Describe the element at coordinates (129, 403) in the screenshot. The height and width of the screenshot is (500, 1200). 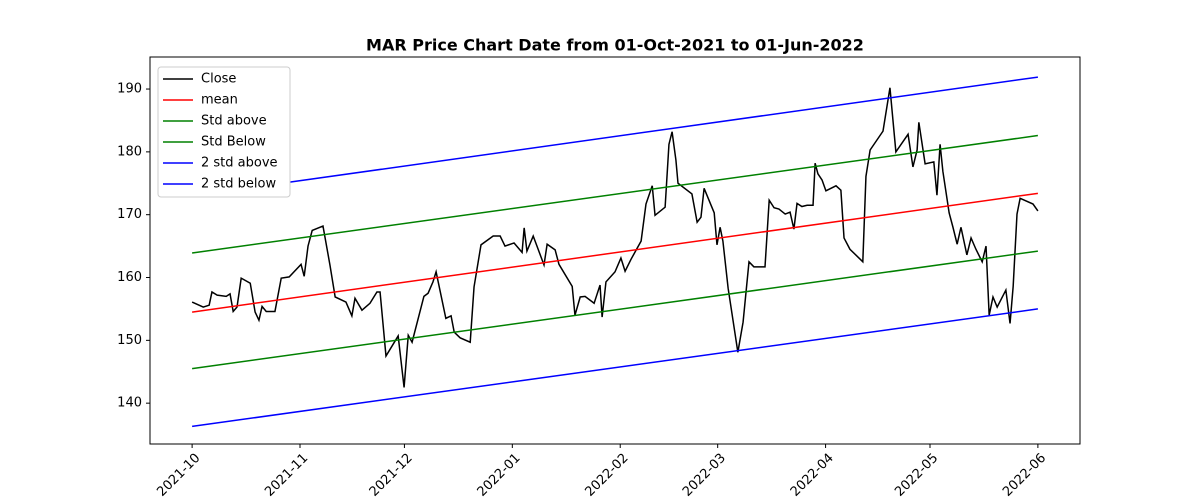
I see `y-tick-label: 140` at that location.